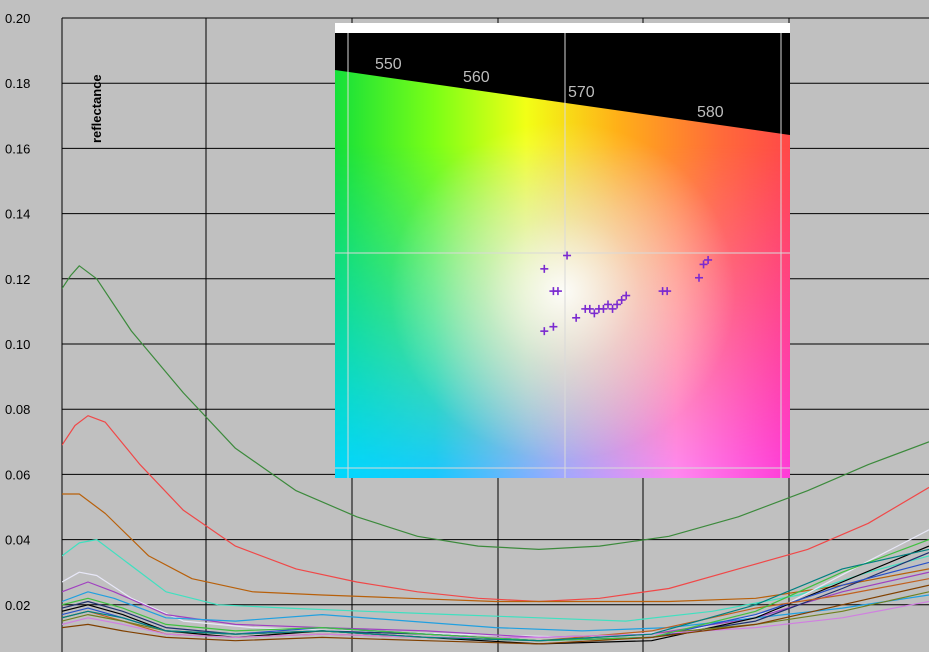 The width and height of the screenshot is (929, 652). What do you see at coordinates (96, 108) in the screenshot?
I see `y-axis-label: reflectance` at bounding box center [96, 108].